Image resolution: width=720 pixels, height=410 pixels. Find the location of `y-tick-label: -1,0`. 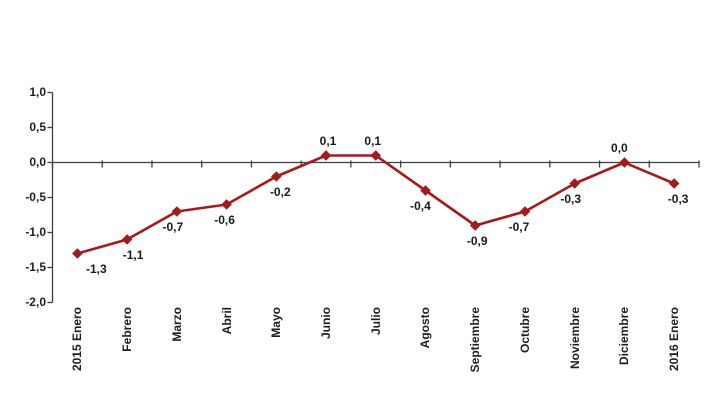

y-tick-label: -1,0 is located at coordinates (35, 231).